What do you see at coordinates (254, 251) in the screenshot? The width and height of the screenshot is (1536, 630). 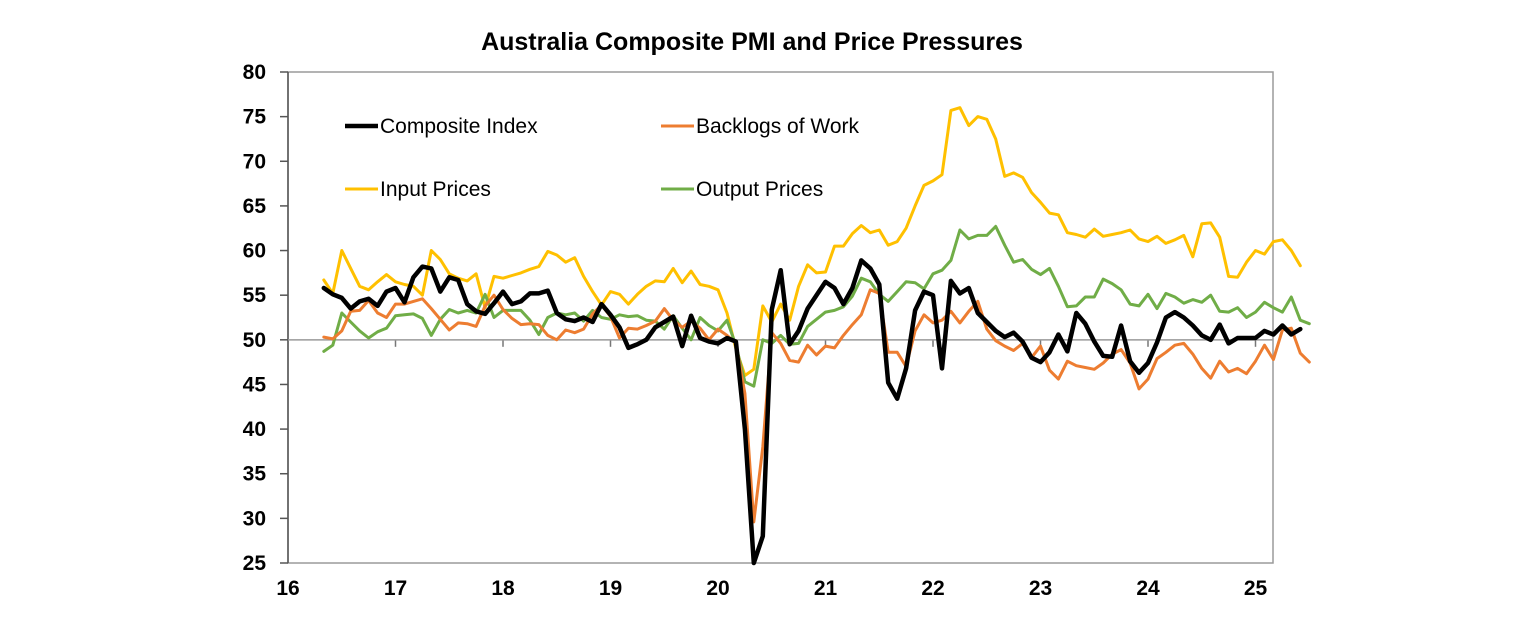 I see `y-tick-label: 60` at bounding box center [254, 251].